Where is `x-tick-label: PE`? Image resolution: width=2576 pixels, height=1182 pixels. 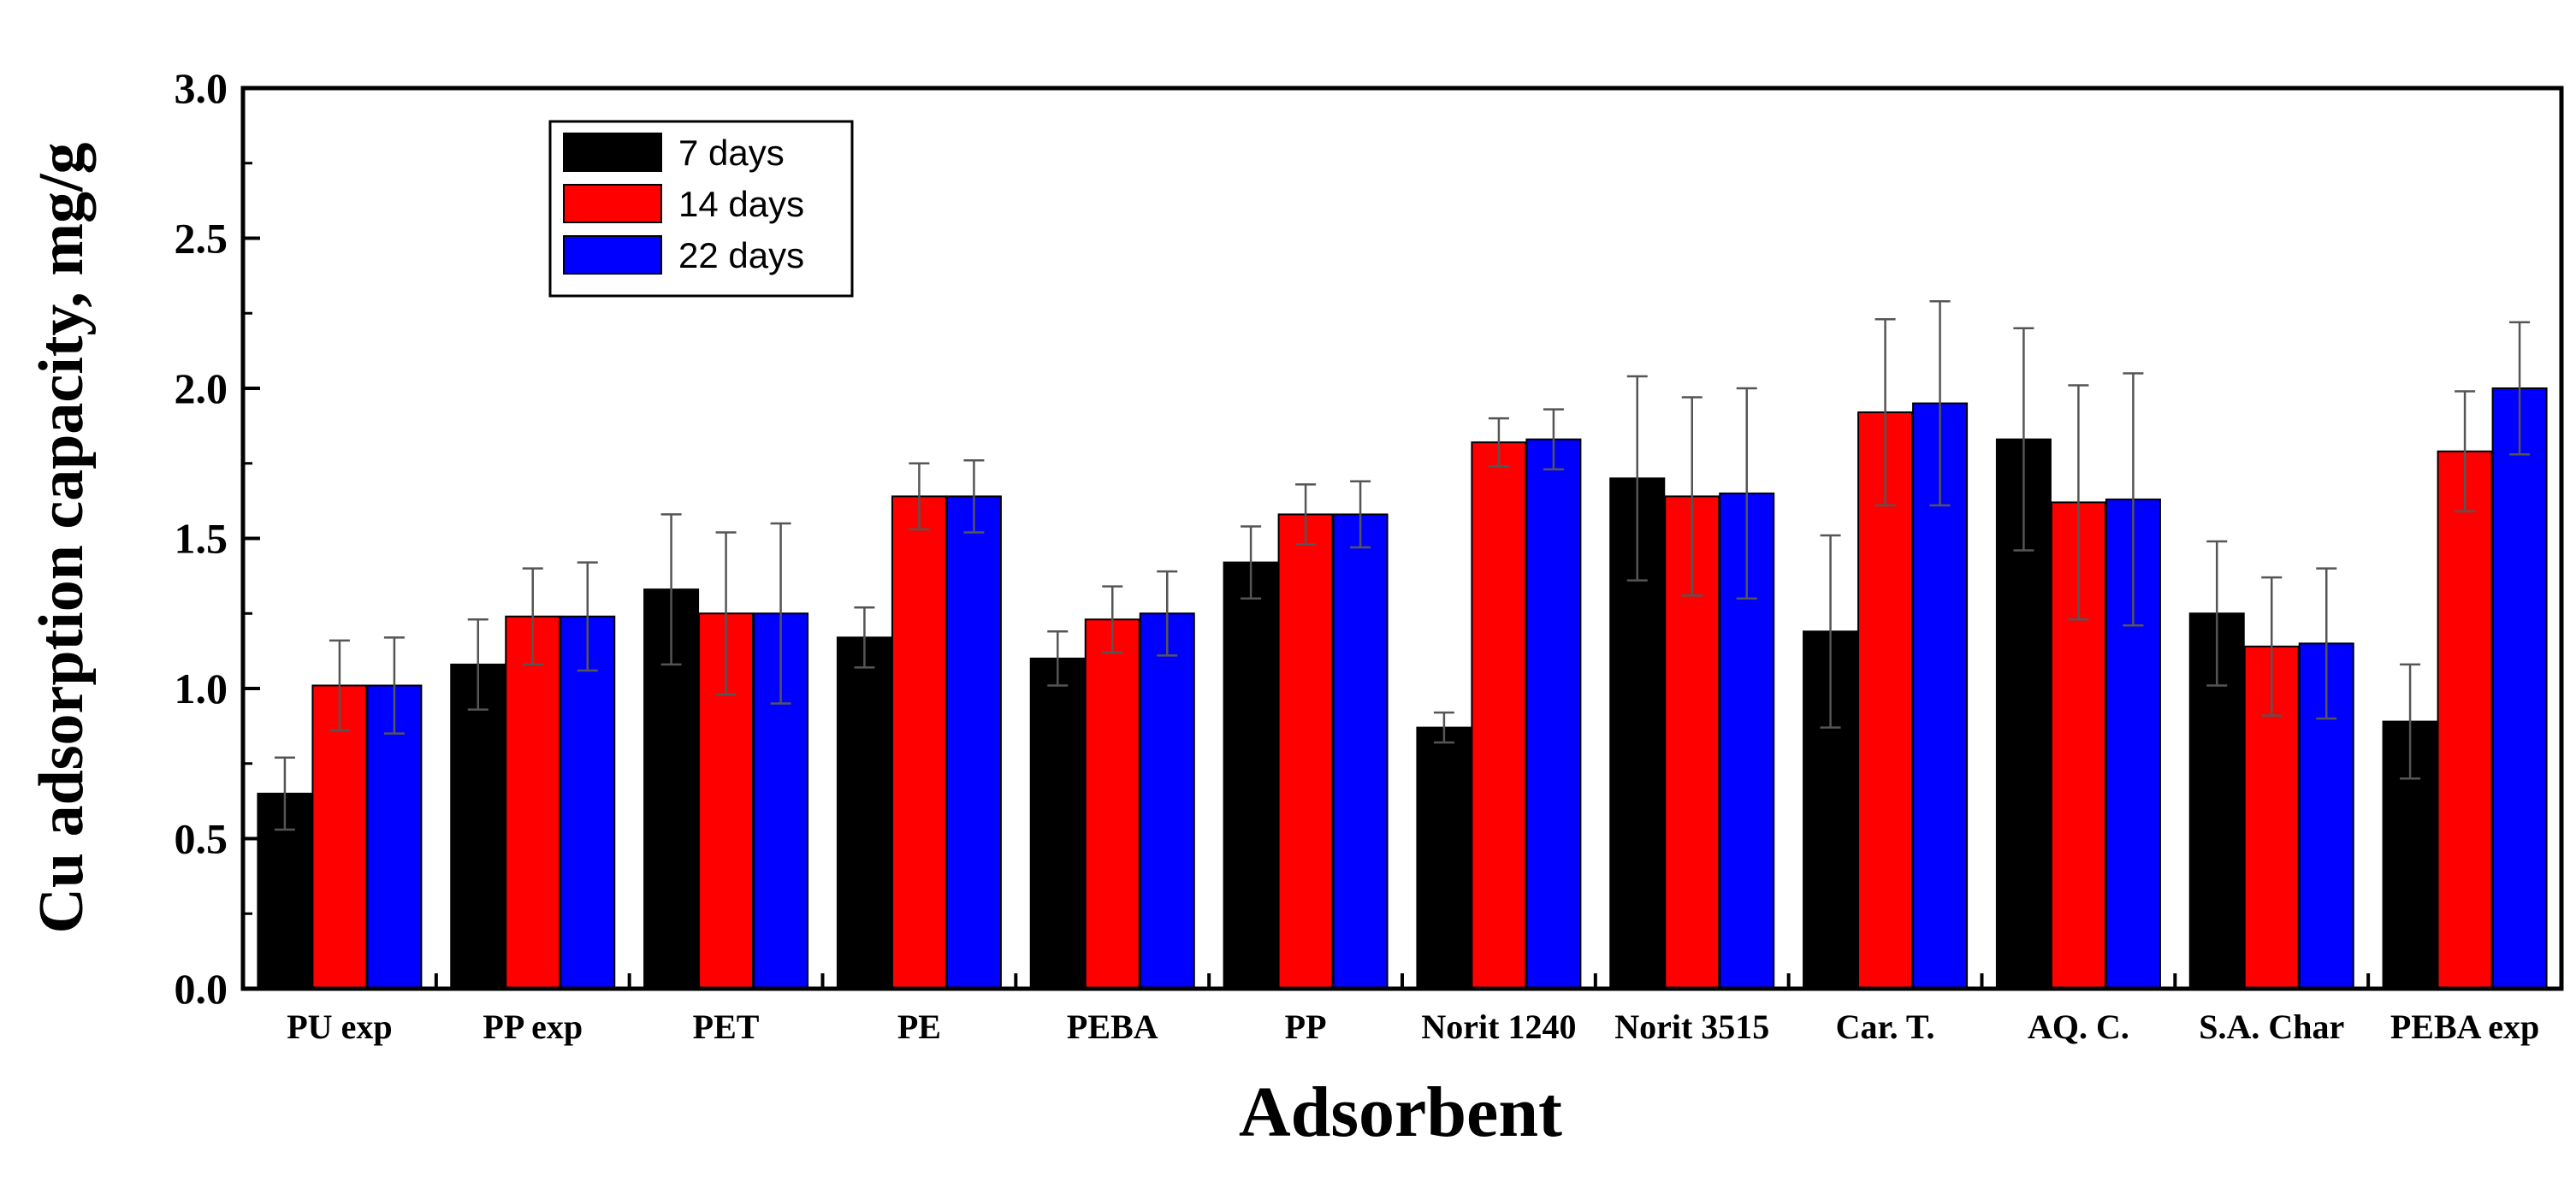 x-tick-label: PE is located at coordinates (919, 1027).